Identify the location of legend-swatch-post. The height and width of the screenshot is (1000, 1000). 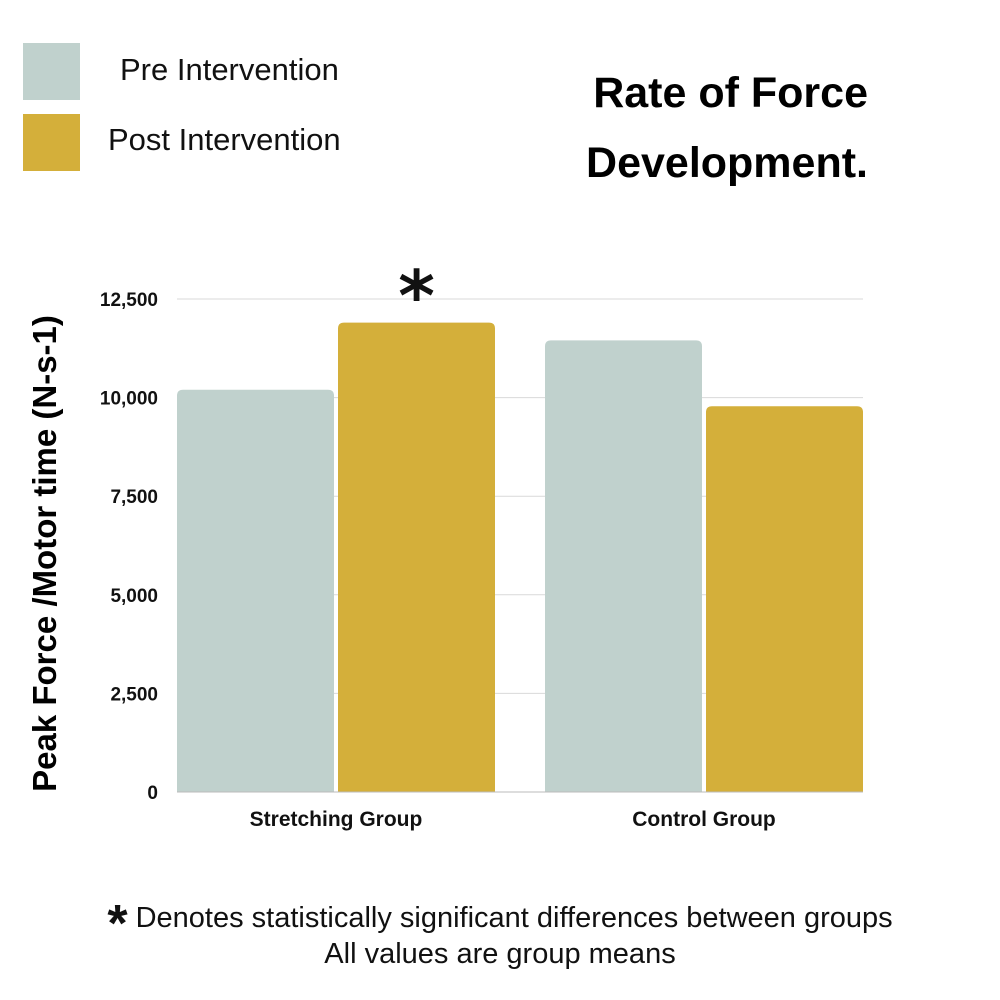
(51, 142).